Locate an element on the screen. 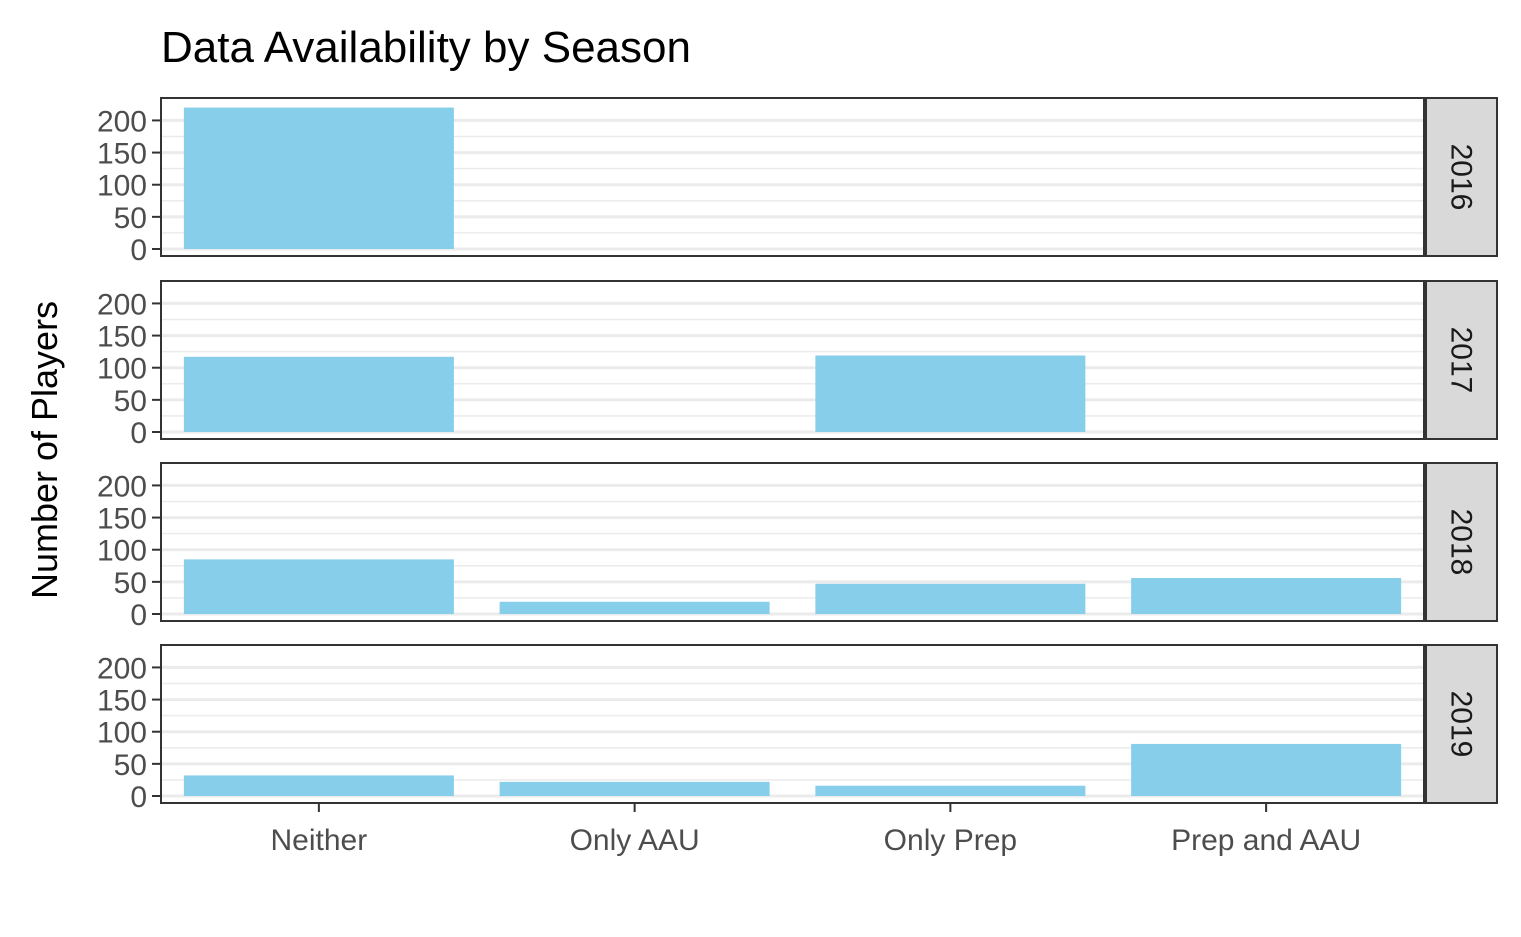 The image size is (1521, 937). bar-2019-prep-and-aau is located at coordinates (1266, 769).